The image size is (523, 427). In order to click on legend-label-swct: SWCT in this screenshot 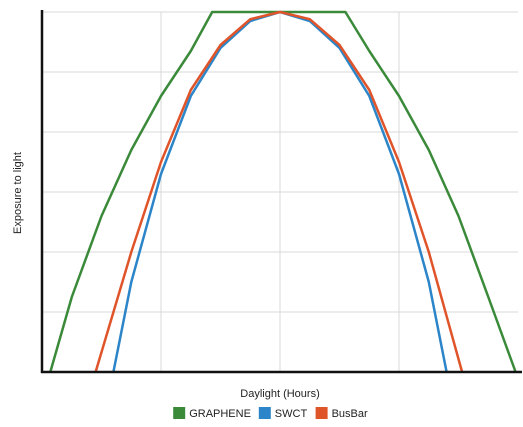, I will do `click(291, 414)`.